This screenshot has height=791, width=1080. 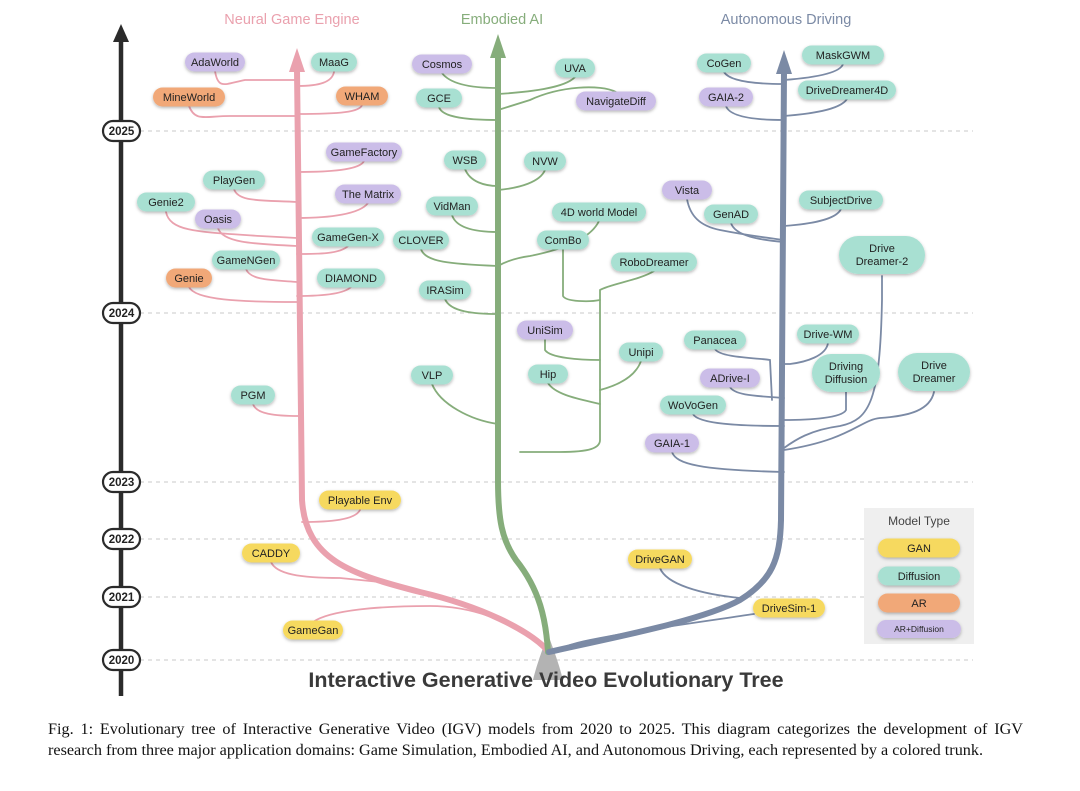 I want to click on model-label: WoVoGen, so click(x=693, y=406).